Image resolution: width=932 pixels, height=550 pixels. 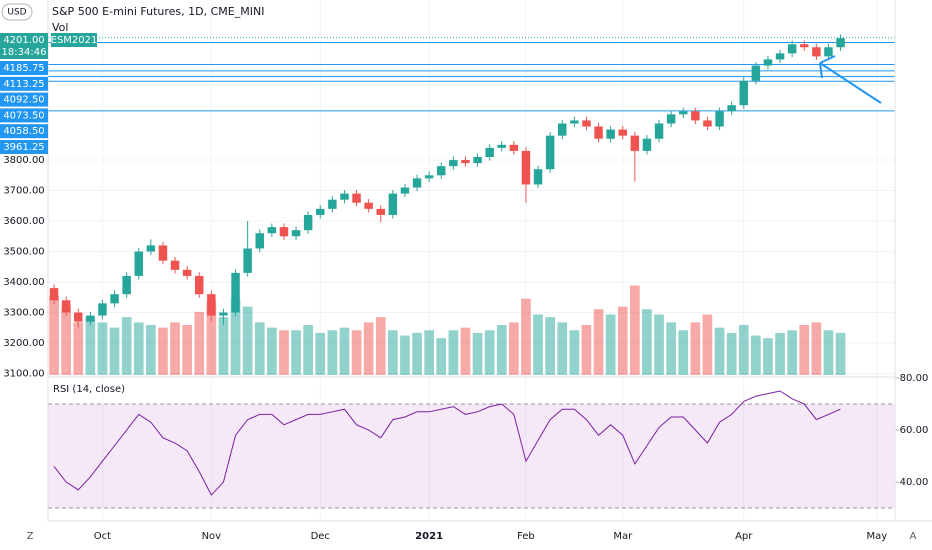 I want to click on price-line-label: 4092.50, so click(x=23, y=100).